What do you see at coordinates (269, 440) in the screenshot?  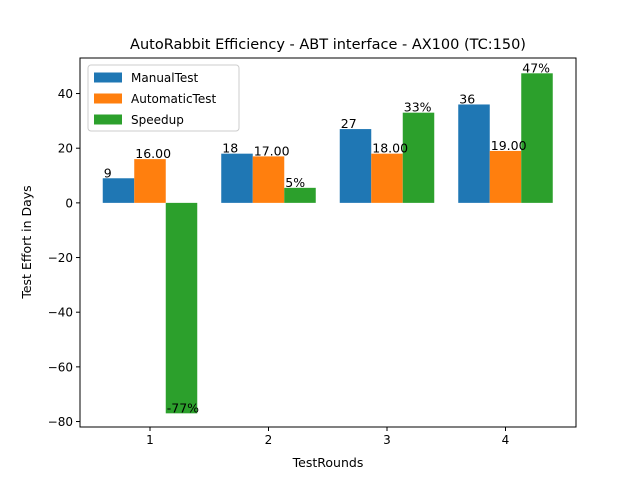 I see `x-tick-label-2: 2` at bounding box center [269, 440].